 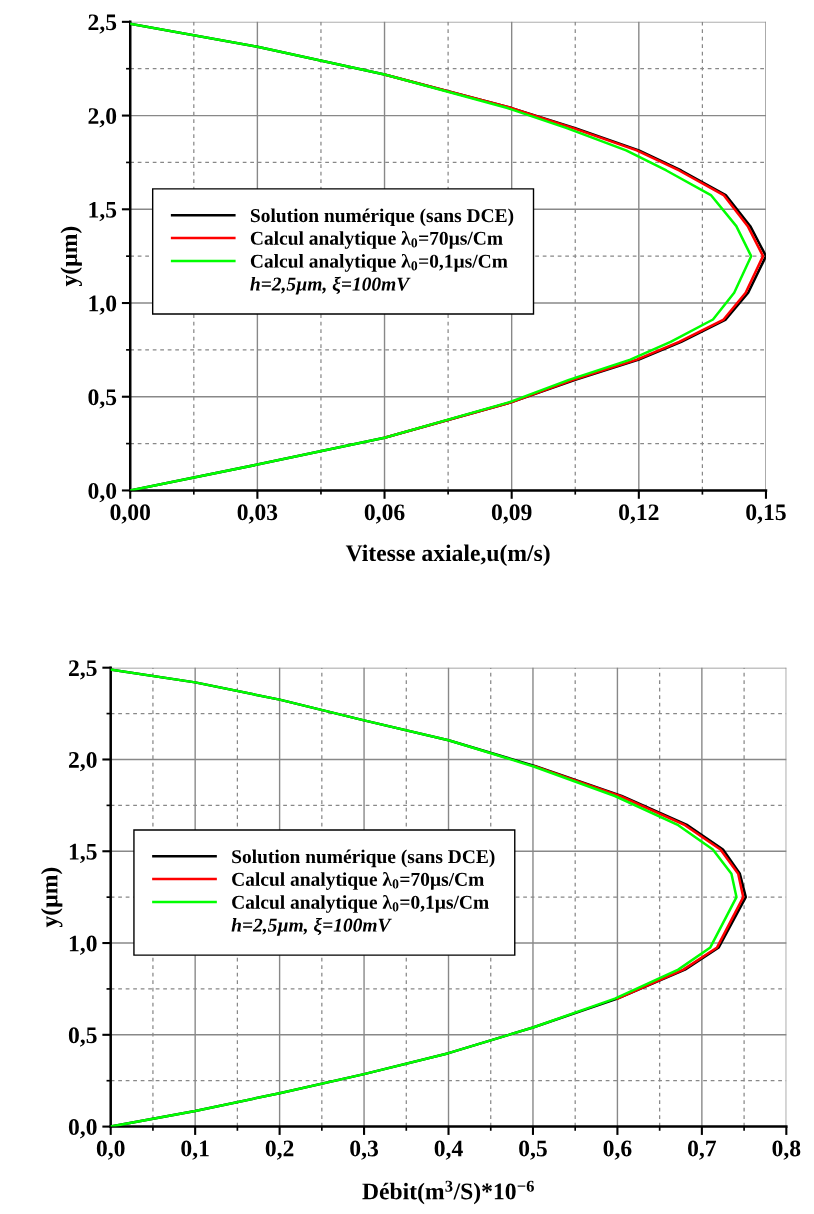 I want to click on x-tick-label: 0,3, so click(x=364, y=1150).